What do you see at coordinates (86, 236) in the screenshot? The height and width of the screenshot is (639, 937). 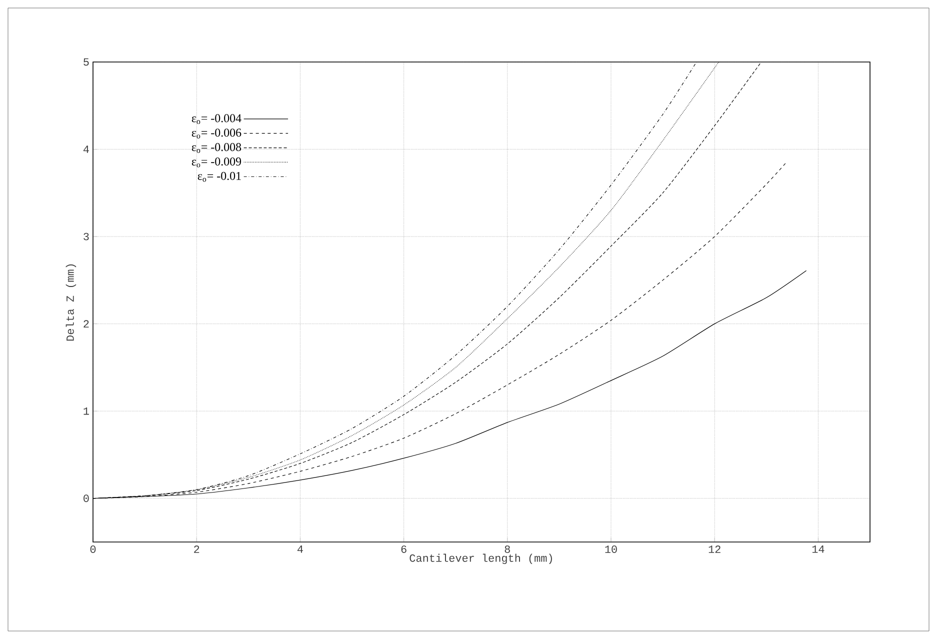 I see `y-tick-label: 3` at bounding box center [86, 236].